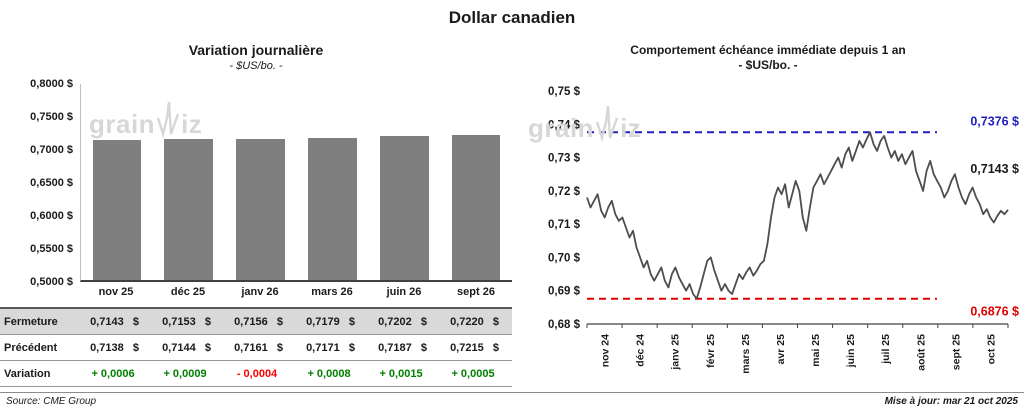 Image resolution: width=1024 pixels, height=409 pixels. What do you see at coordinates (402, 321) in the screenshot?
I see `table-cell: 0,7202 $` at bounding box center [402, 321].